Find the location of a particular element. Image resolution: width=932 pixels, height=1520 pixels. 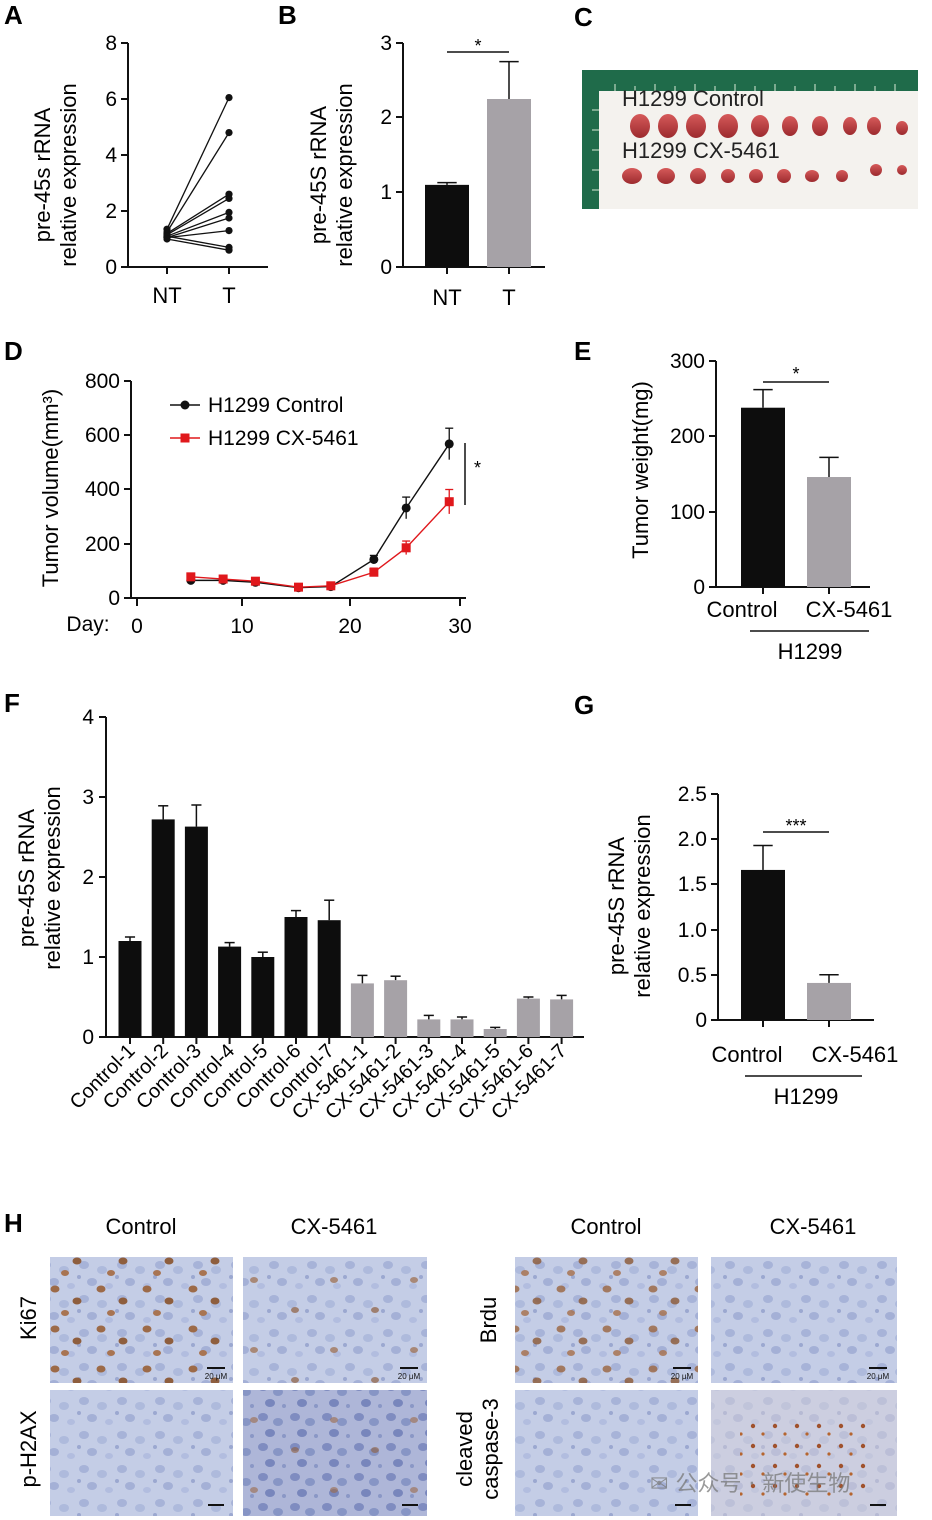

watermark-text: 公众号 · 新使生物 is located at coordinates (763, 1484).